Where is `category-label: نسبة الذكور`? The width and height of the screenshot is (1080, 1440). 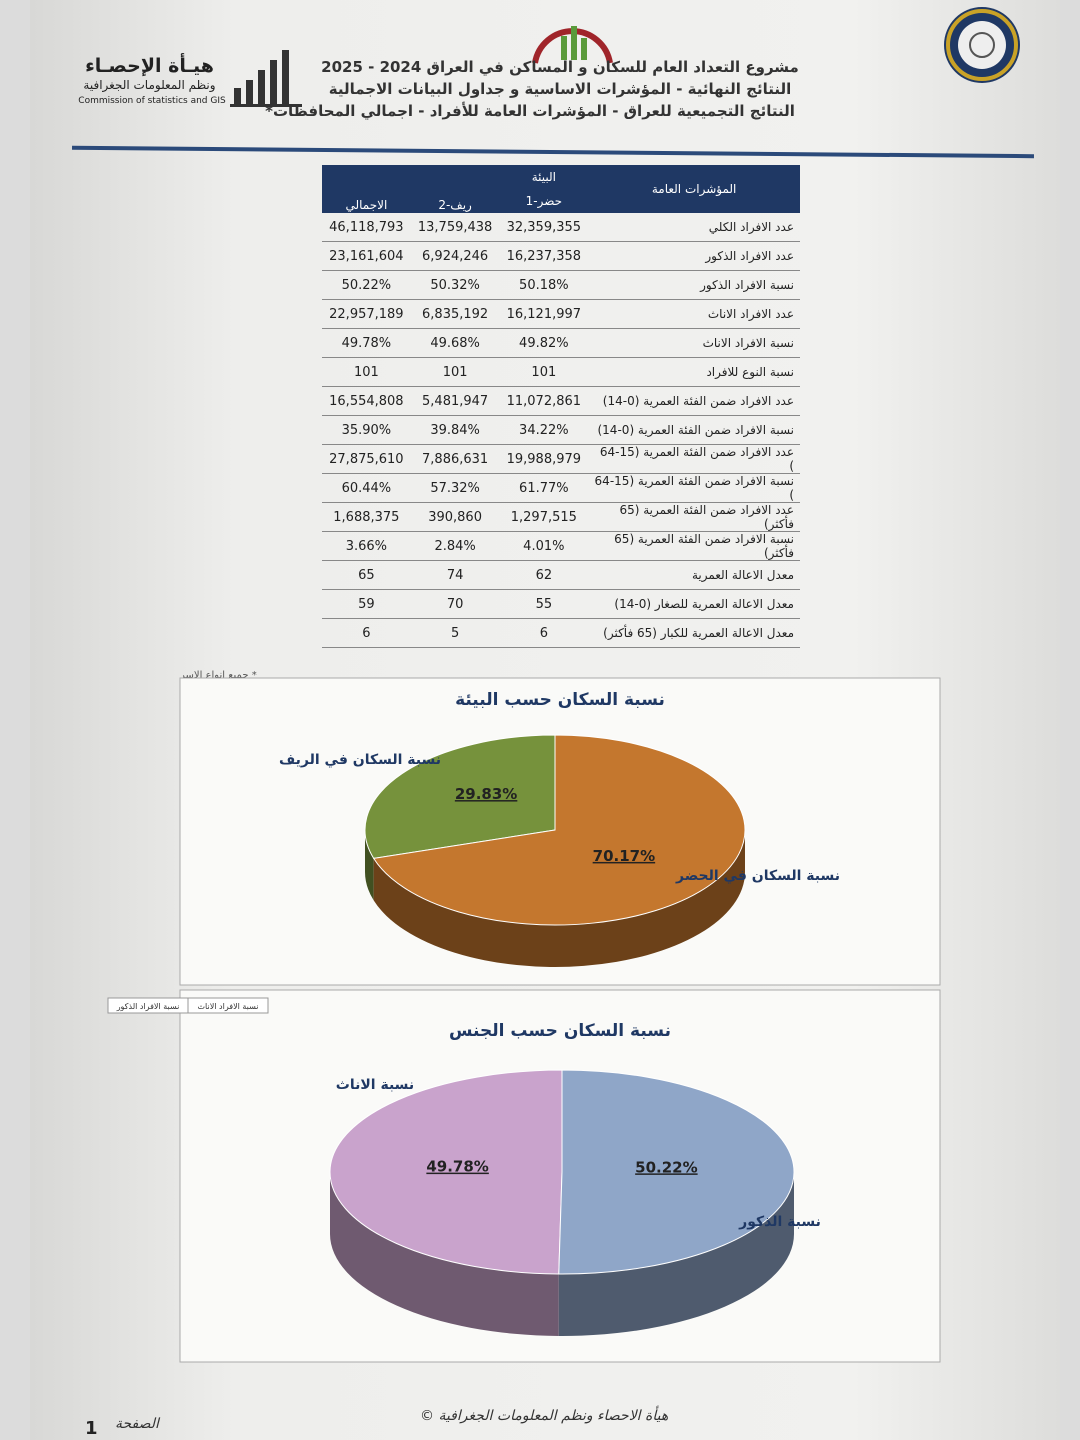
category-label: نسبة الذكور is located at coordinates (779, 1222).